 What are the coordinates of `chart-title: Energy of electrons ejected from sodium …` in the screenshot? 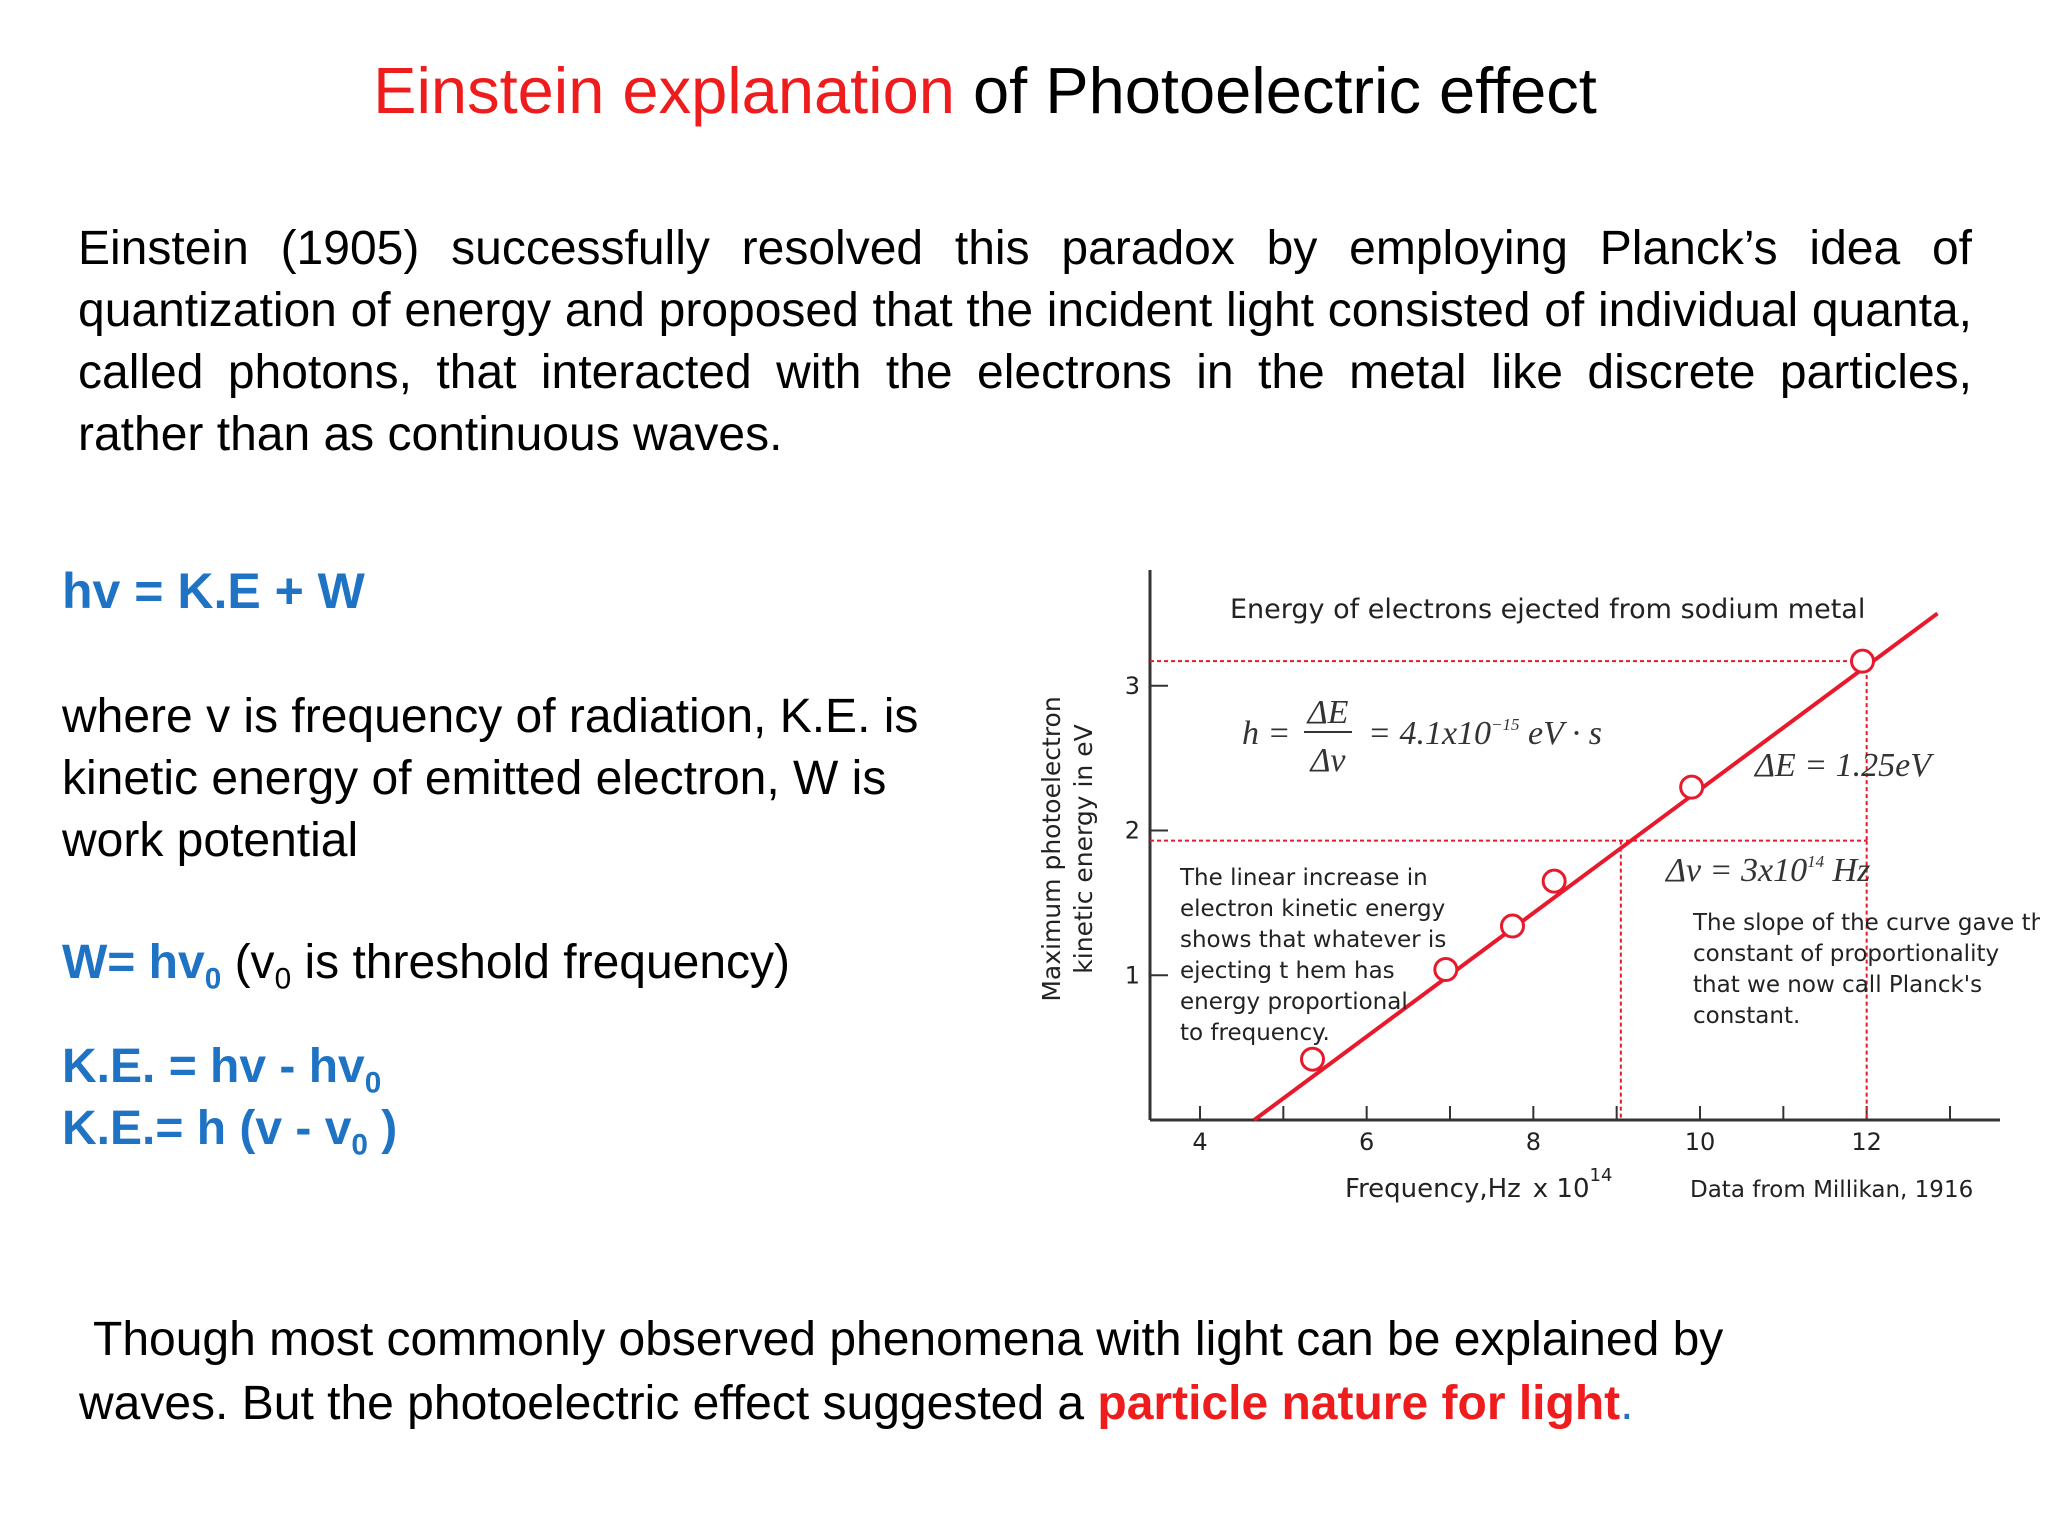 It's located at (1547, 609).